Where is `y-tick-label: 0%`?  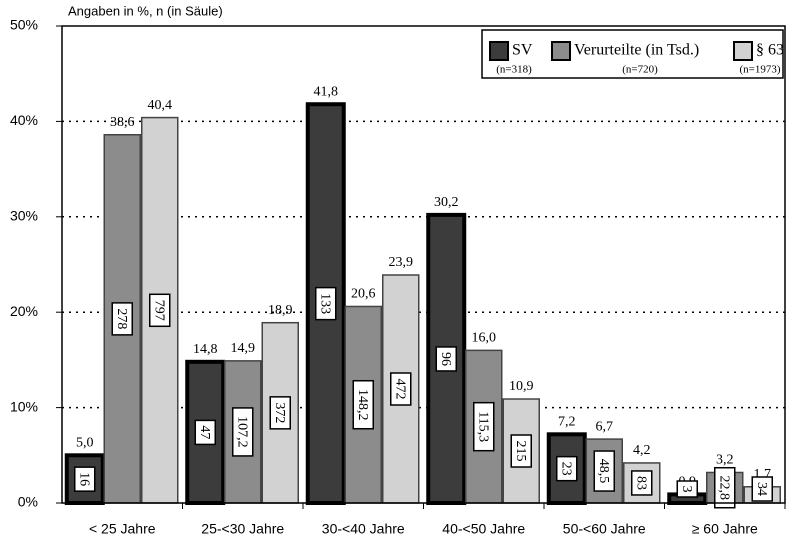
y-tick-label: 0% is located at coordinates (28, 502).